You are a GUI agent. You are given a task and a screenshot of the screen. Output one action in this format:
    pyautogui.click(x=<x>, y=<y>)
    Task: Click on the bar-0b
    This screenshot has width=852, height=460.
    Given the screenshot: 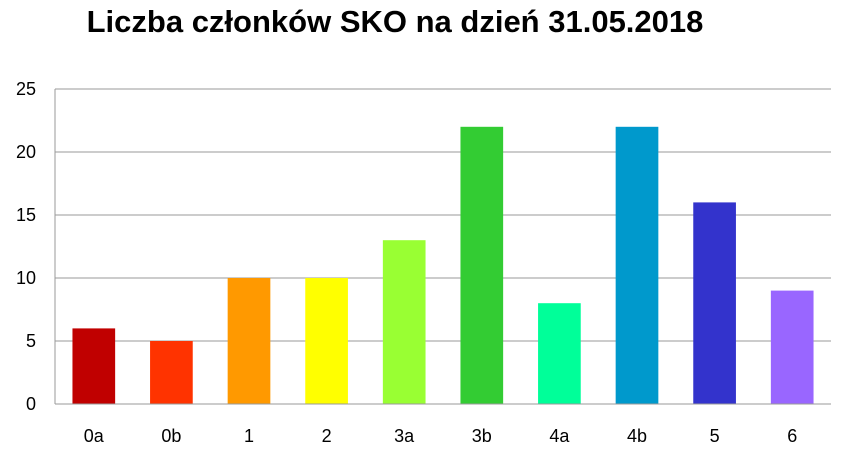 What is the action you would take?
    pyautogui.click(x=171, y=372)
    